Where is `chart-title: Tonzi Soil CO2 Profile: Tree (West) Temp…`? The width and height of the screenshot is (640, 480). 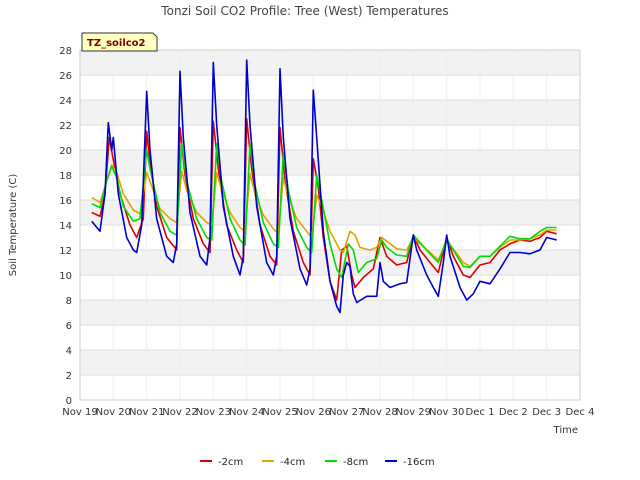 chart-title: Tonzi Soil CO2 Profile: Tree (West) Temp… is located at coordinates (304, 11).